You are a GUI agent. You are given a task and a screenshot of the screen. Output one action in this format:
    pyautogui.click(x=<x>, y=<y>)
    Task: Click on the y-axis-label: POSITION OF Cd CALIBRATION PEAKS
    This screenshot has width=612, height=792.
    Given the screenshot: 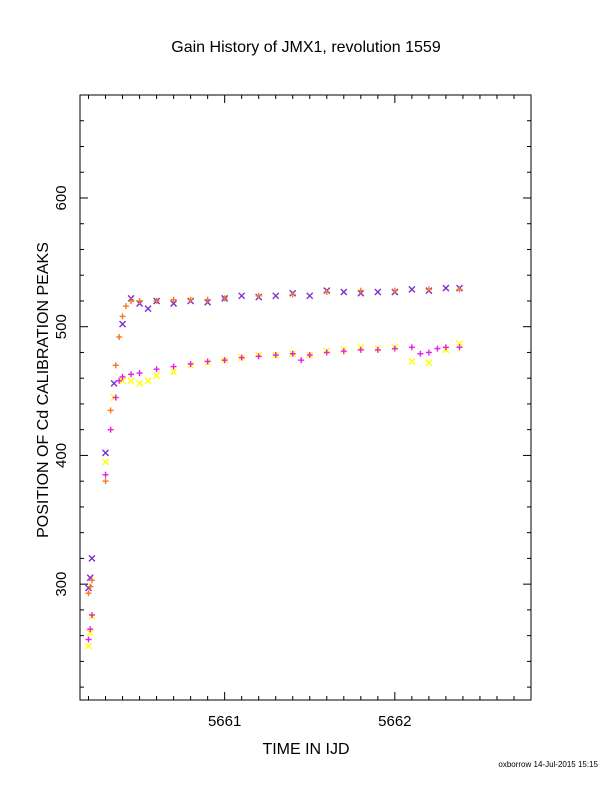 What is the action you would take?
    pyautogui.click(x=43, y=390)
    